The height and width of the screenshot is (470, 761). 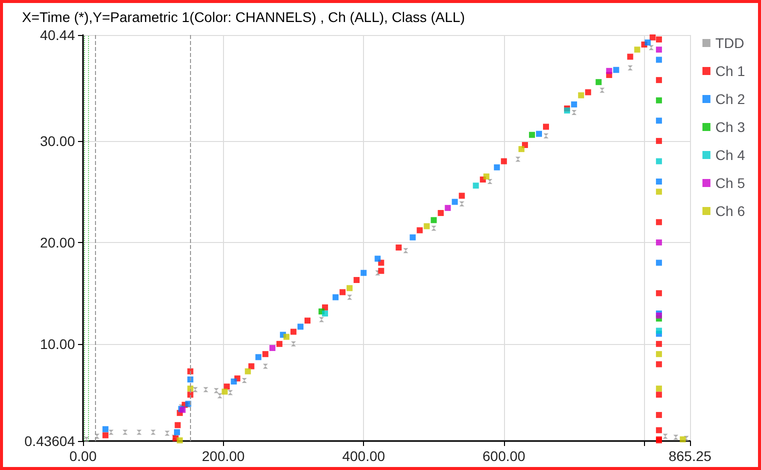 I want to click on legend-label: TDD, so click(x=729, y=43).